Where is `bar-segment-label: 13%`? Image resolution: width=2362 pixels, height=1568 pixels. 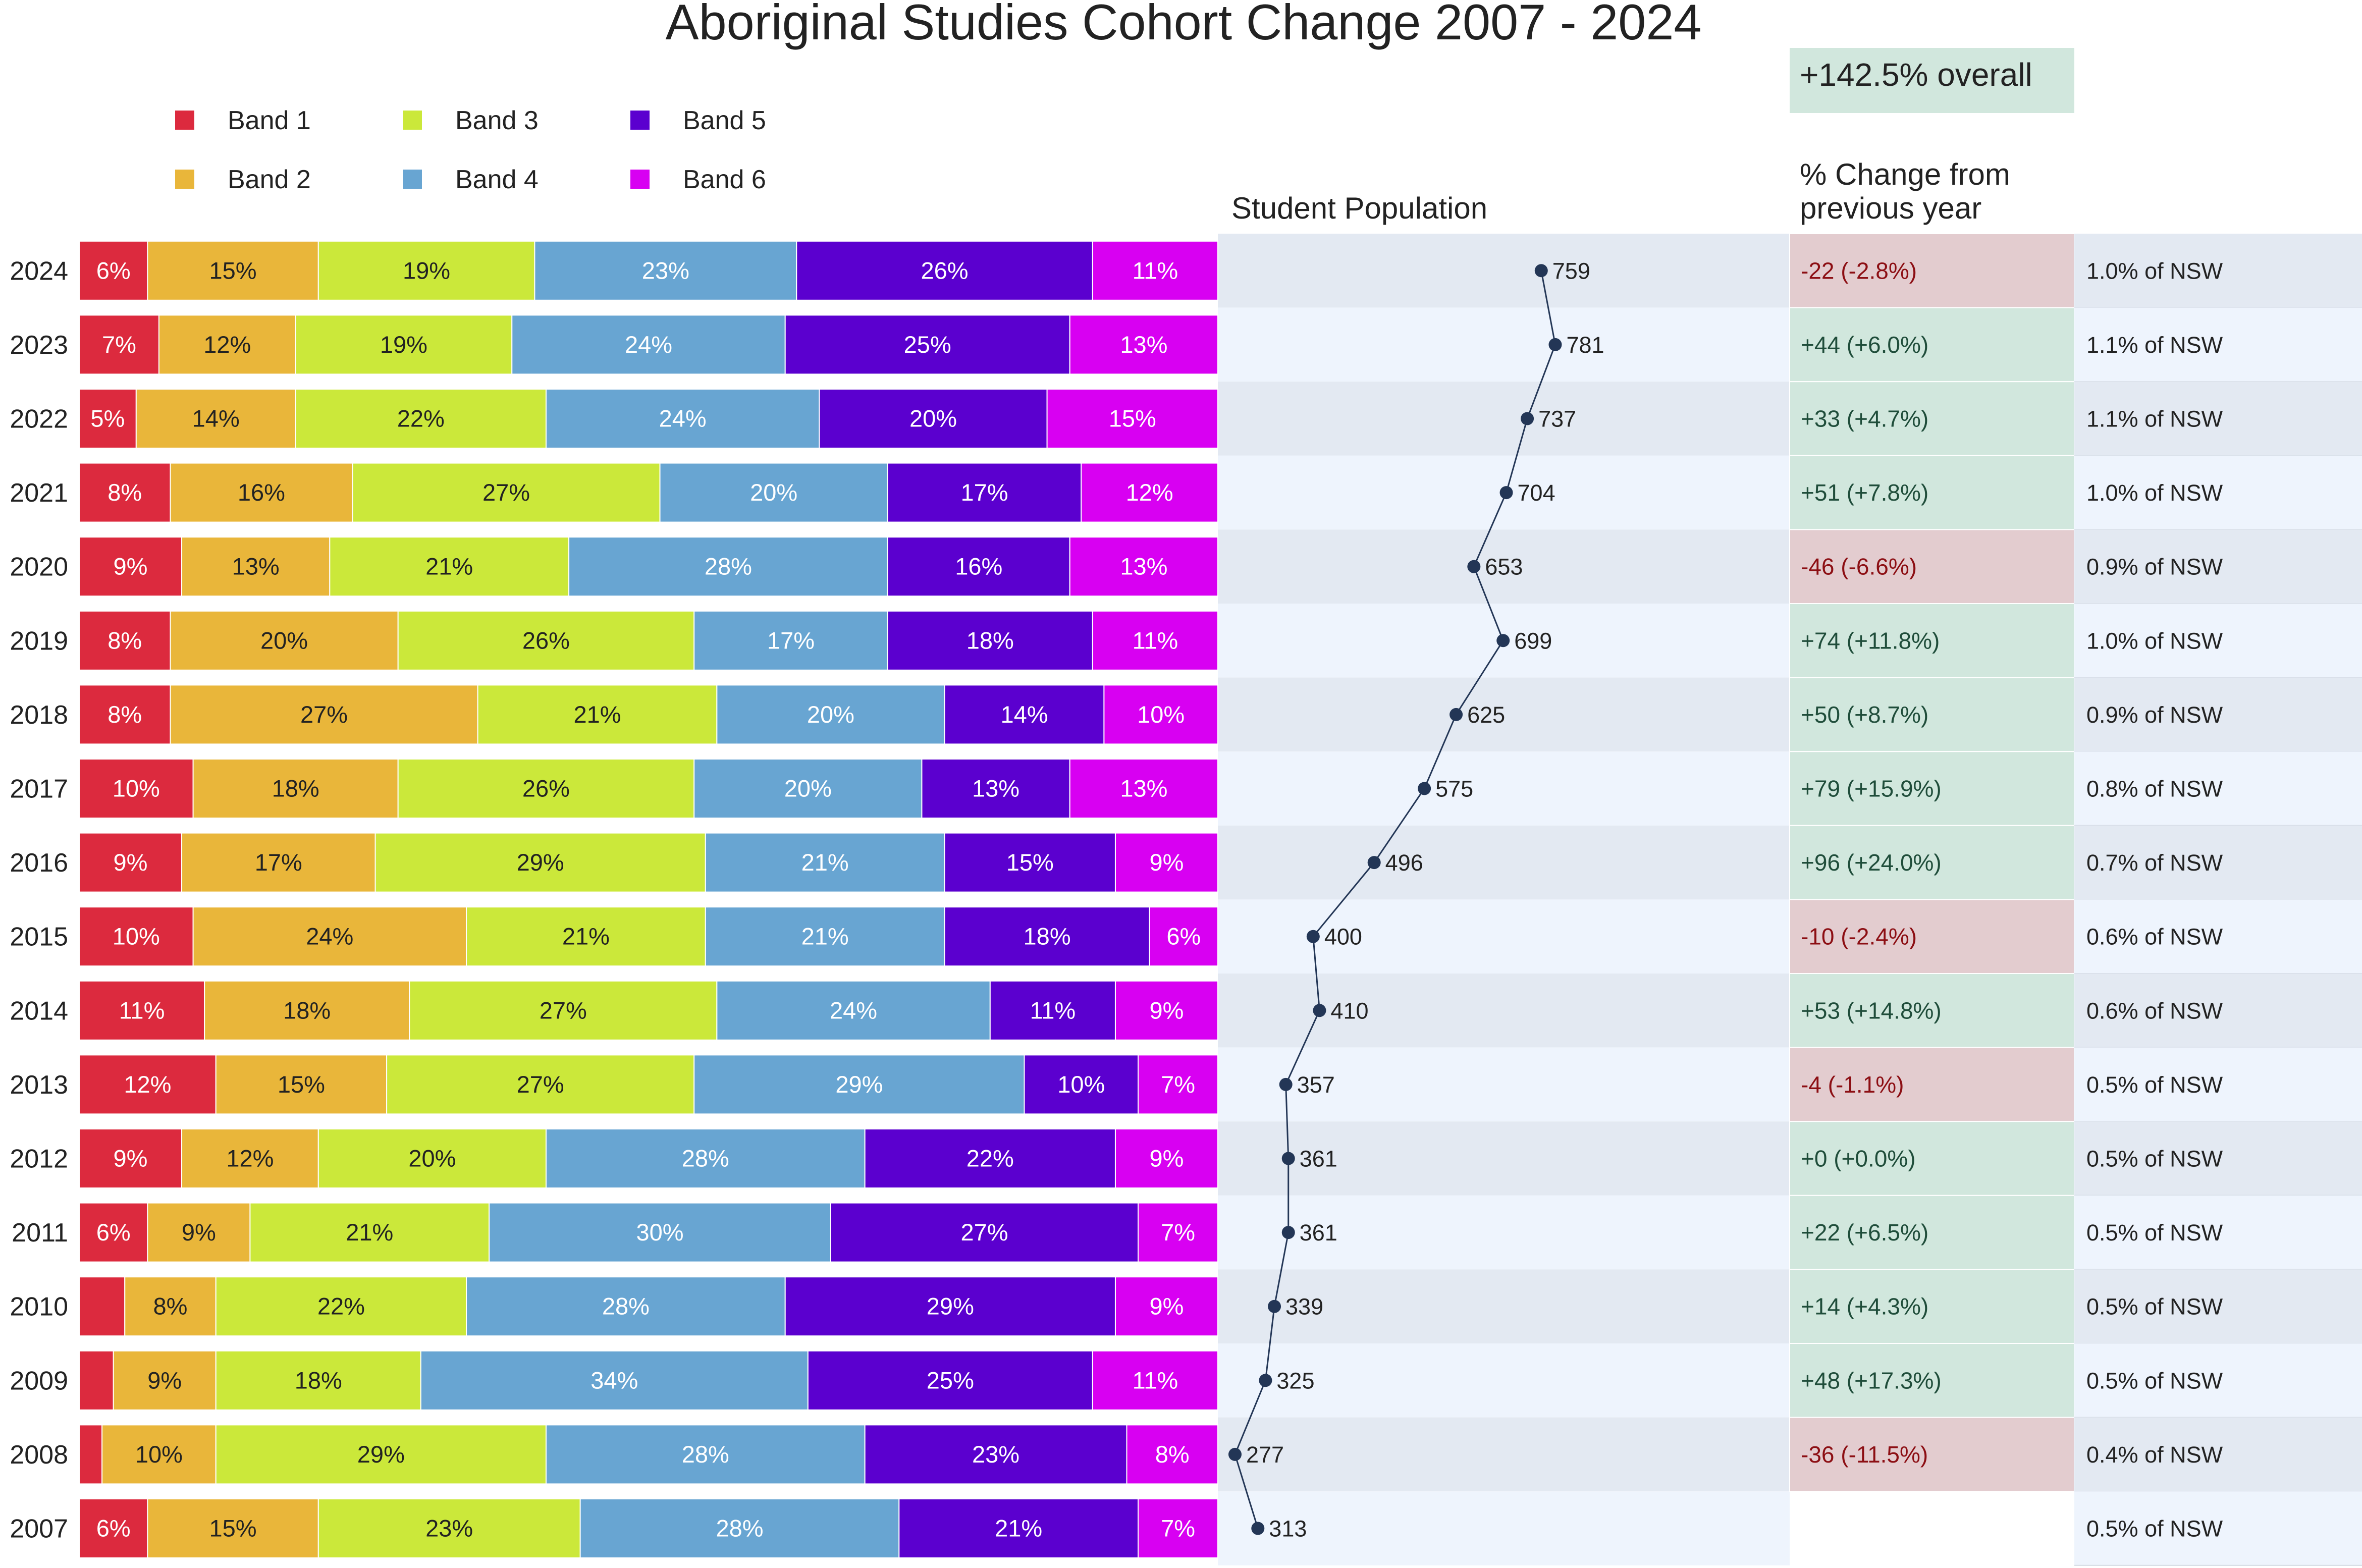 bar-segment-label: 13% is located at coordinates (1143, 566).